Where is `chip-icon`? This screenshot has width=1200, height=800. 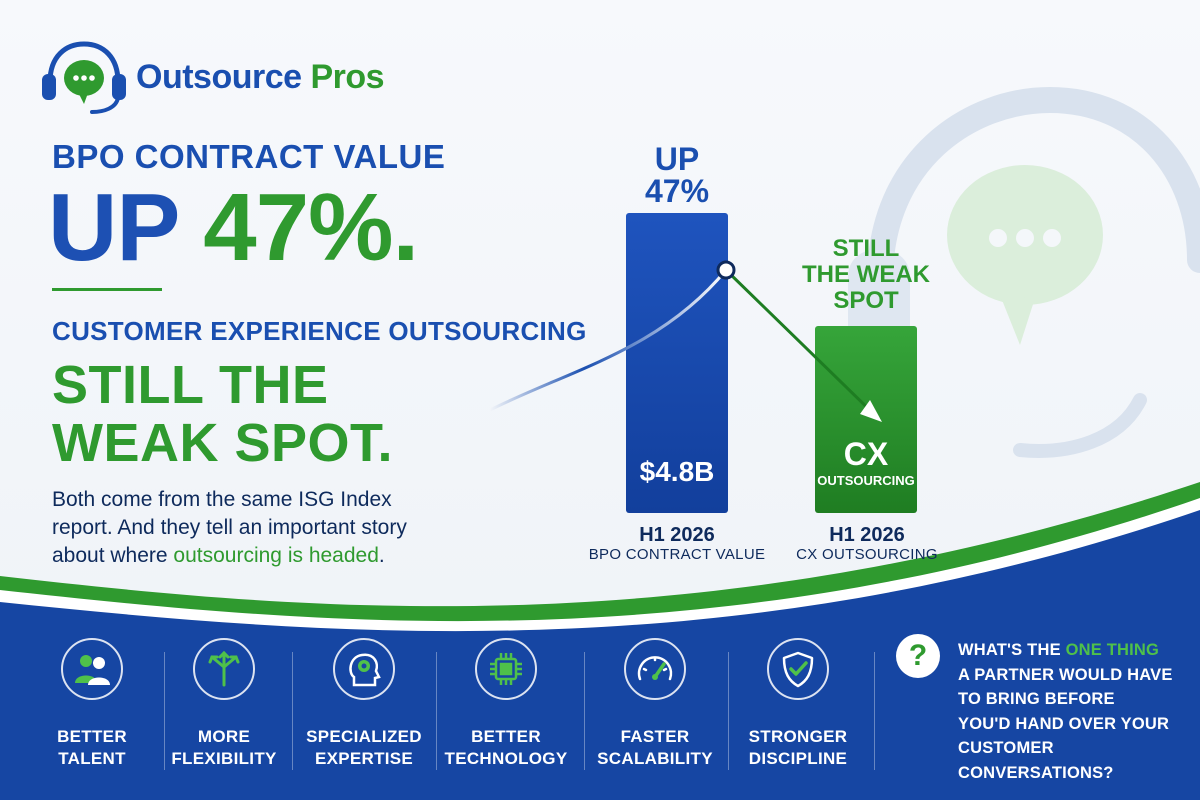
chip-icon is located at coordinates (506, 669).